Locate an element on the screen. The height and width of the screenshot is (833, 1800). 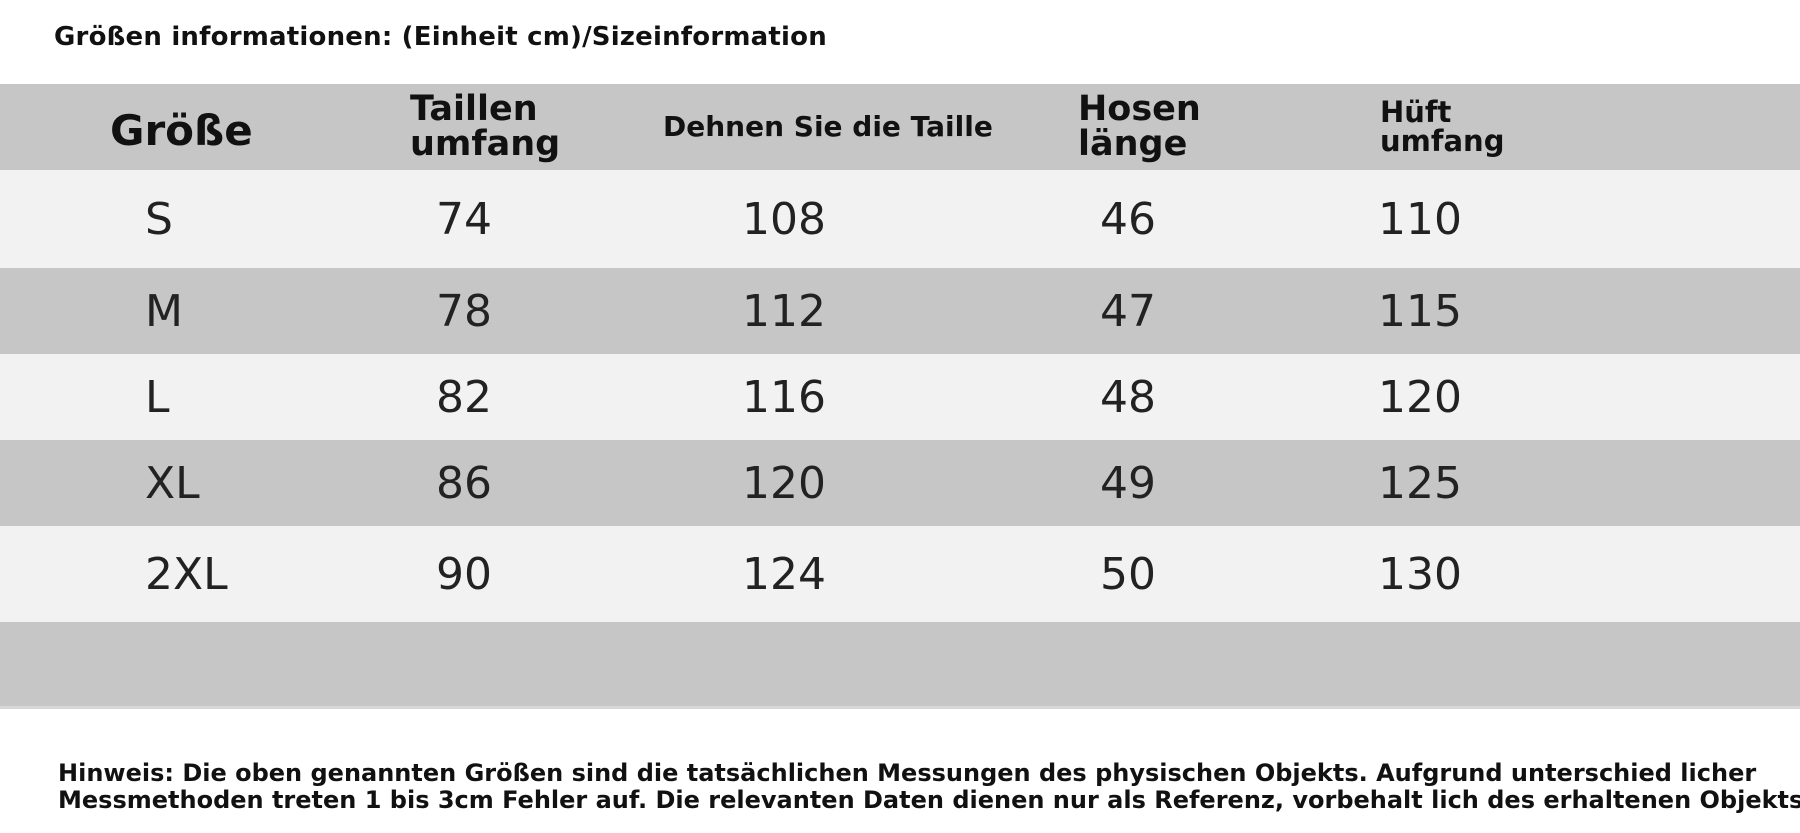
header-size: Größe is located at coordinates (181, 130).